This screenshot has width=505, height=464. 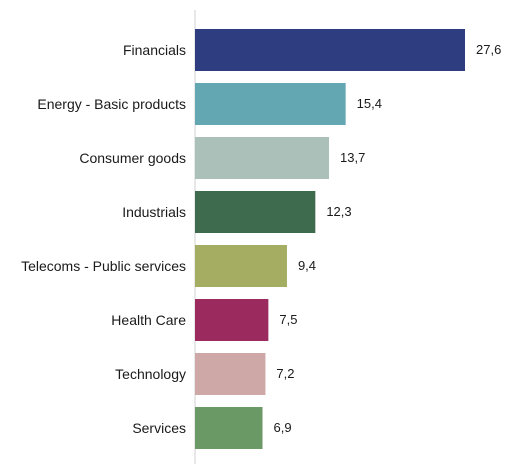 I want to click on bar-health-care, so click(x=232, y=320).